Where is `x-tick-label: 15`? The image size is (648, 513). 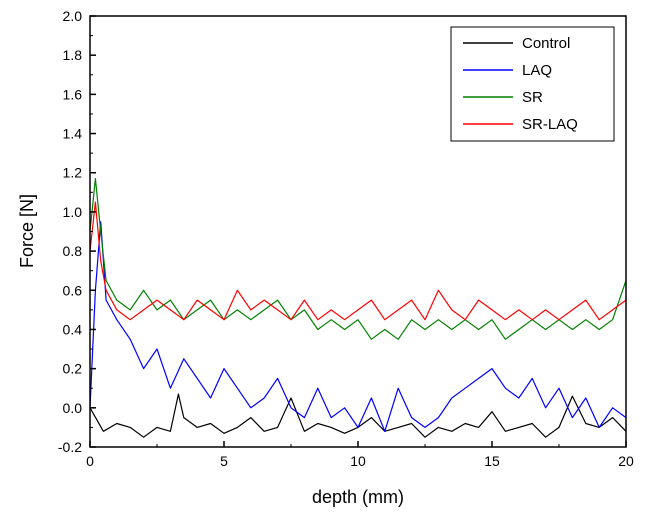 x-tick-label: 15 is located at coordinates (492, 461).